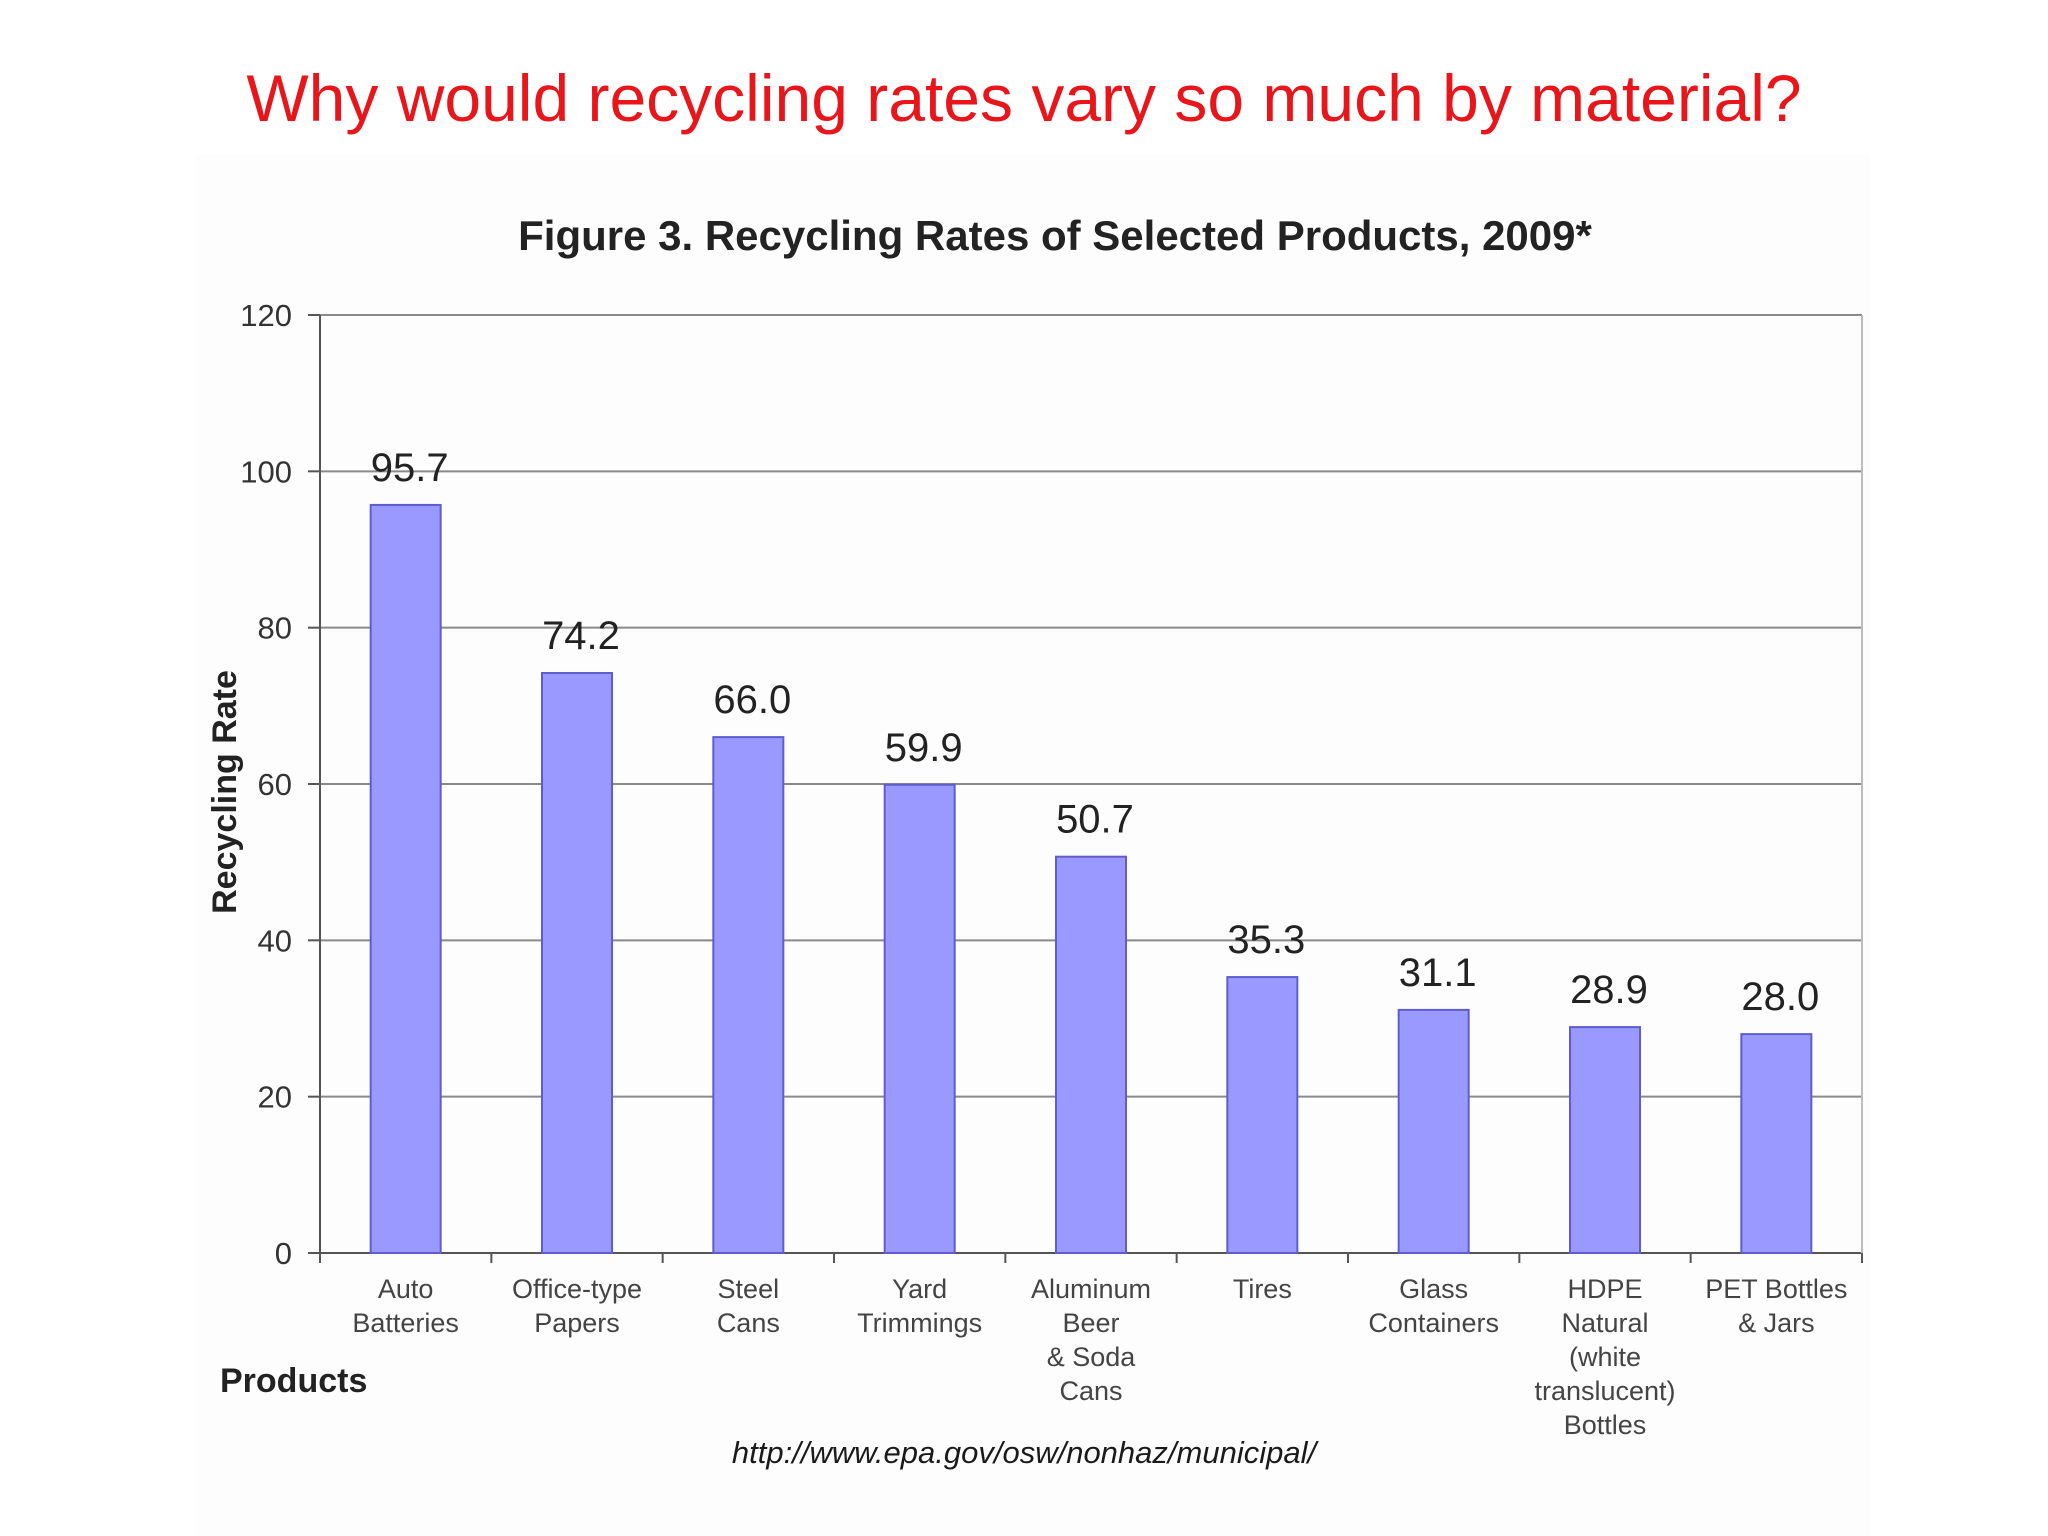 The height and width of the screenshot is (1536, 2048). Describe the element at coordinates (266, 471) in the screenshot. I see `y-tick-label: 100` at that location.